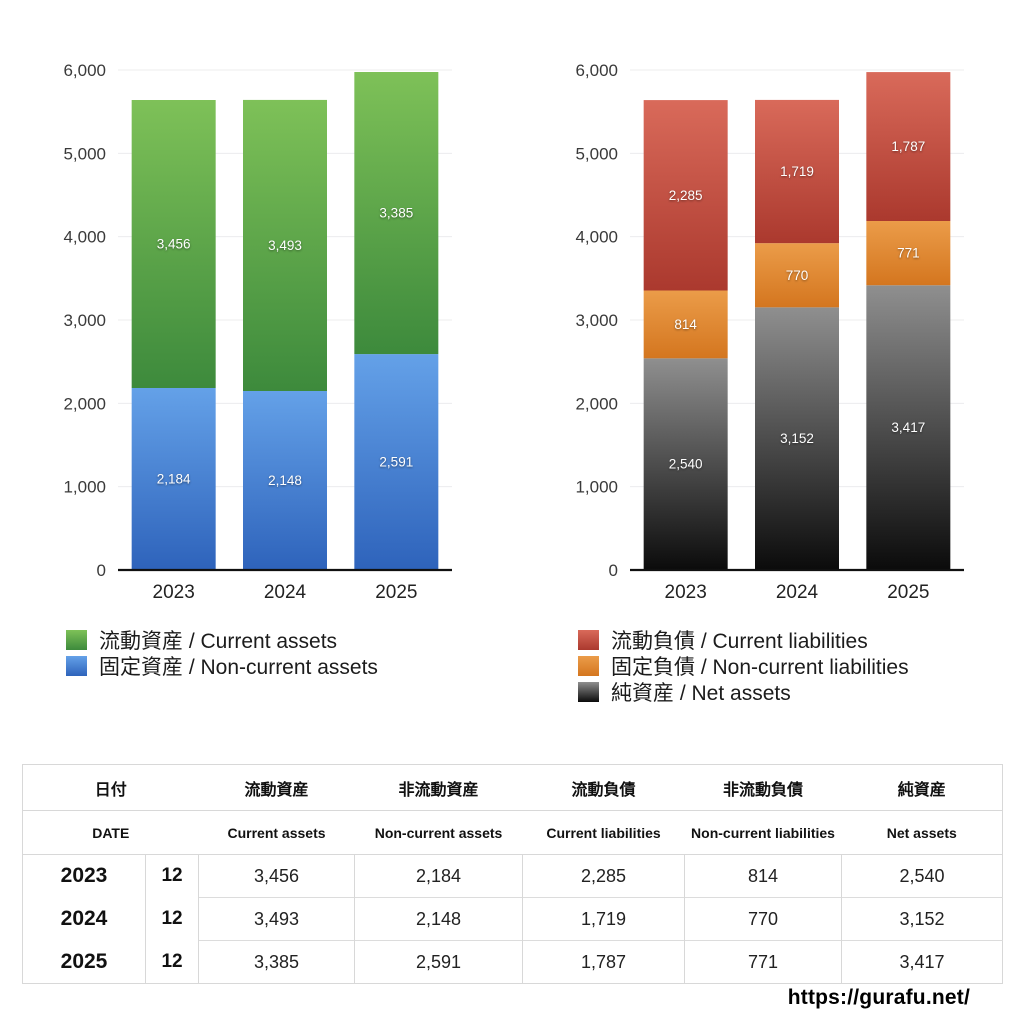  I want to click on value-cell: 2,148, so click(438, 919).